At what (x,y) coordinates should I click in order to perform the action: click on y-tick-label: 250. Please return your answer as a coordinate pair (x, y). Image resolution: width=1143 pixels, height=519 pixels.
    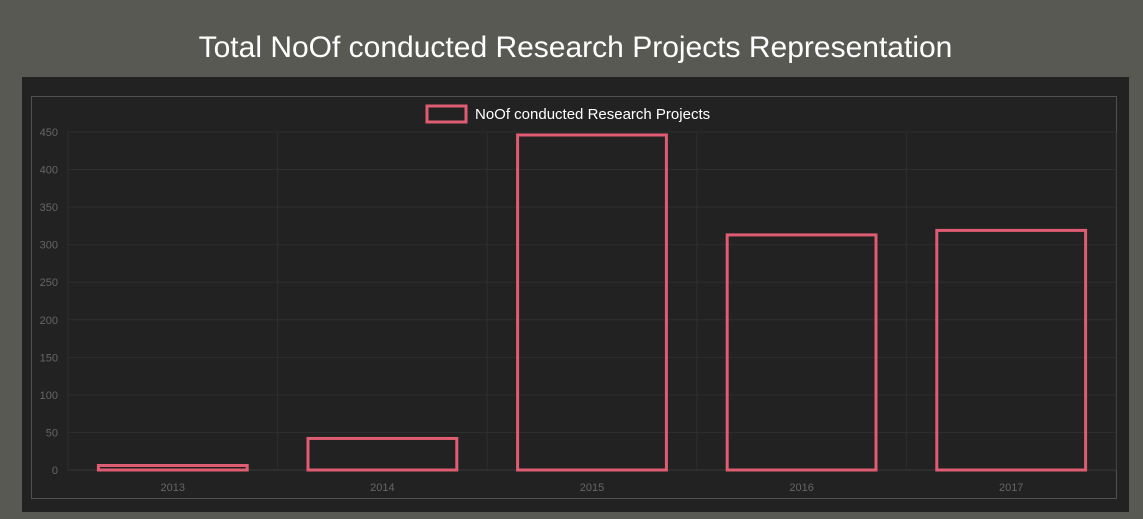
    Looking at the image, I should click on (49, 283).